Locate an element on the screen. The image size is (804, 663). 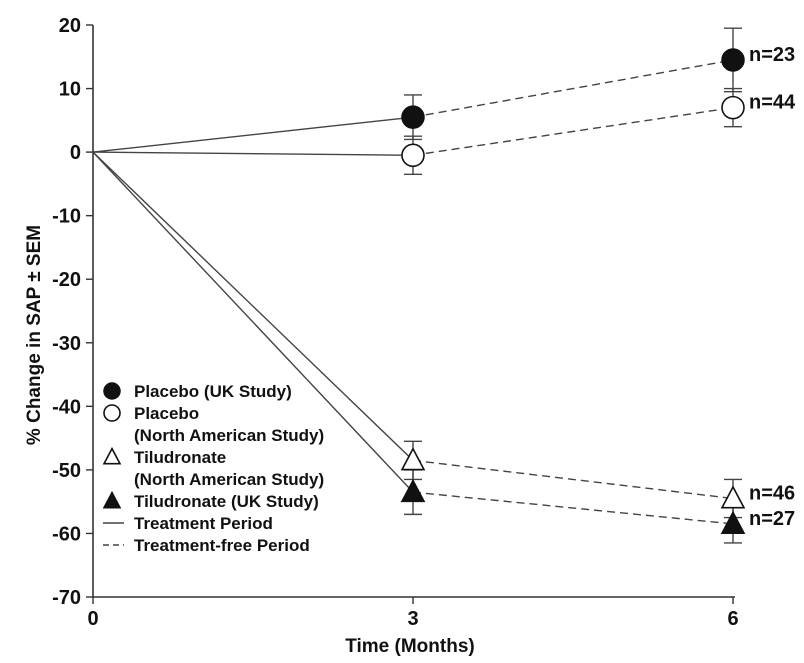
x-ticks: 0 3 6 is located at coordinates (413, 613).